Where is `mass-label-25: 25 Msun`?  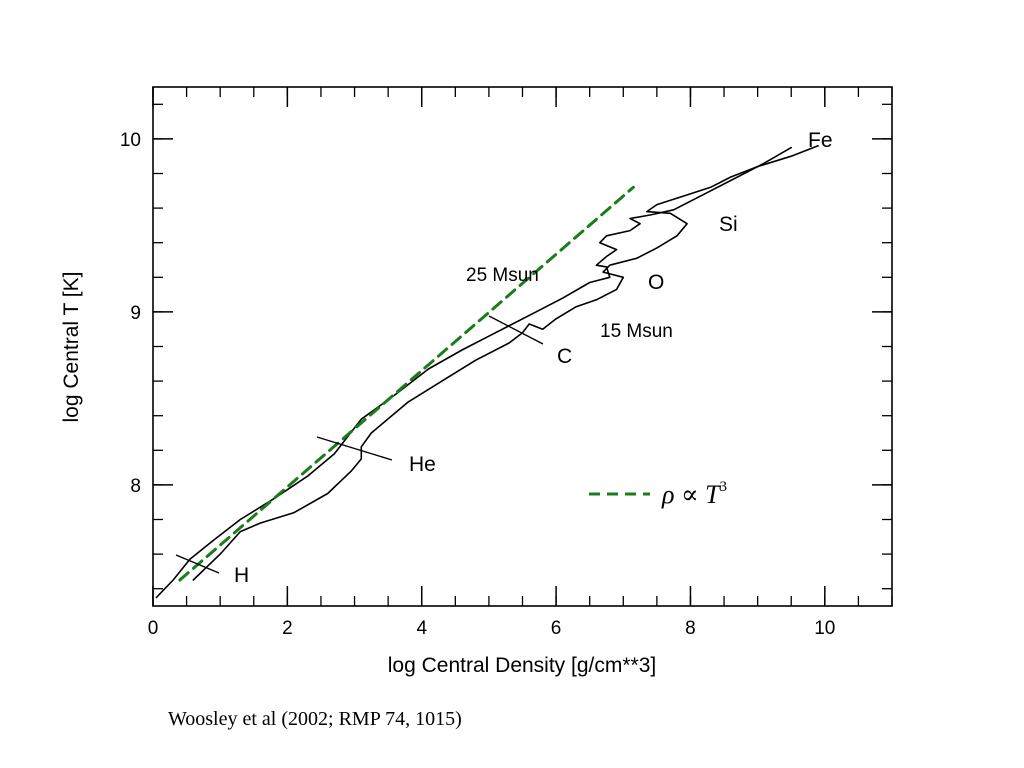
mass-label-25: 25 Msun is located at coordinates (502, 275).